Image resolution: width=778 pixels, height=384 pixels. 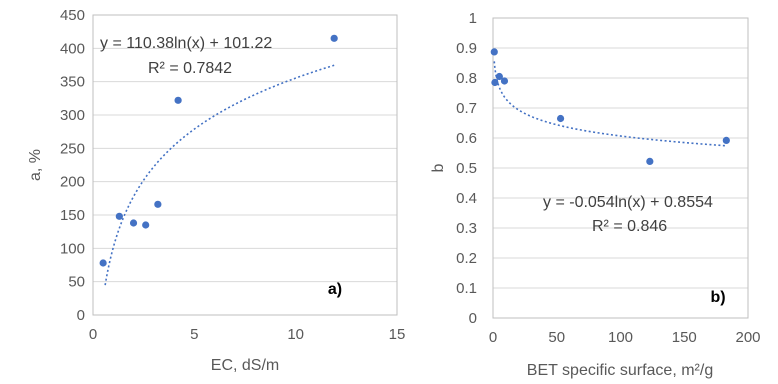 I want to click on trendline-equation: y = 110.38ln(x) + 101.22, so click(x=186, y=43).